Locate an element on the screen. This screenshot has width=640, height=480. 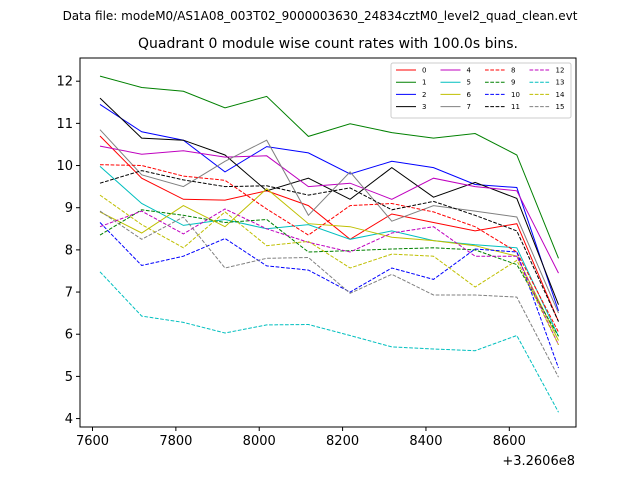
x-tick-label: 8000 is located at coordinates (259, 441).